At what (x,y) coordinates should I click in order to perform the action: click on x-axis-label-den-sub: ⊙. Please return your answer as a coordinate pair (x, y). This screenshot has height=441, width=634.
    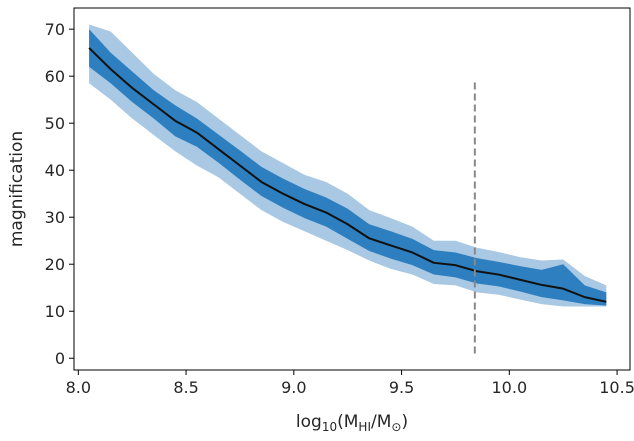
    Looking at the image, I should click on (396, 427).